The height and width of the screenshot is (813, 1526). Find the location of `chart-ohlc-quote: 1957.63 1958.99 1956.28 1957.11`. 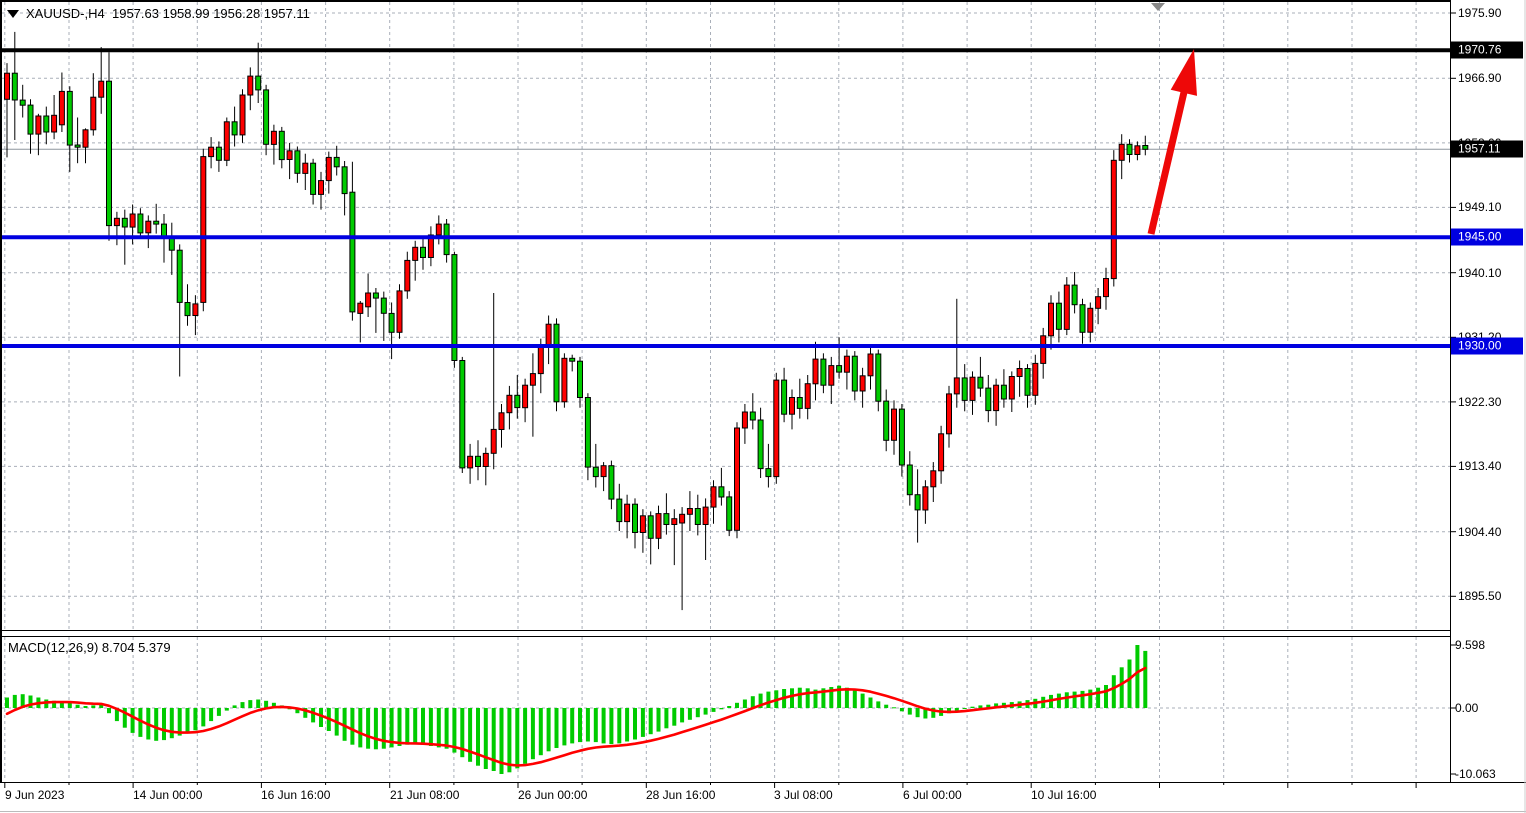

chart-ohlc-quote: 1957.63 1958.99 1956.28 1957.11 is located at coordinates (210, 13).